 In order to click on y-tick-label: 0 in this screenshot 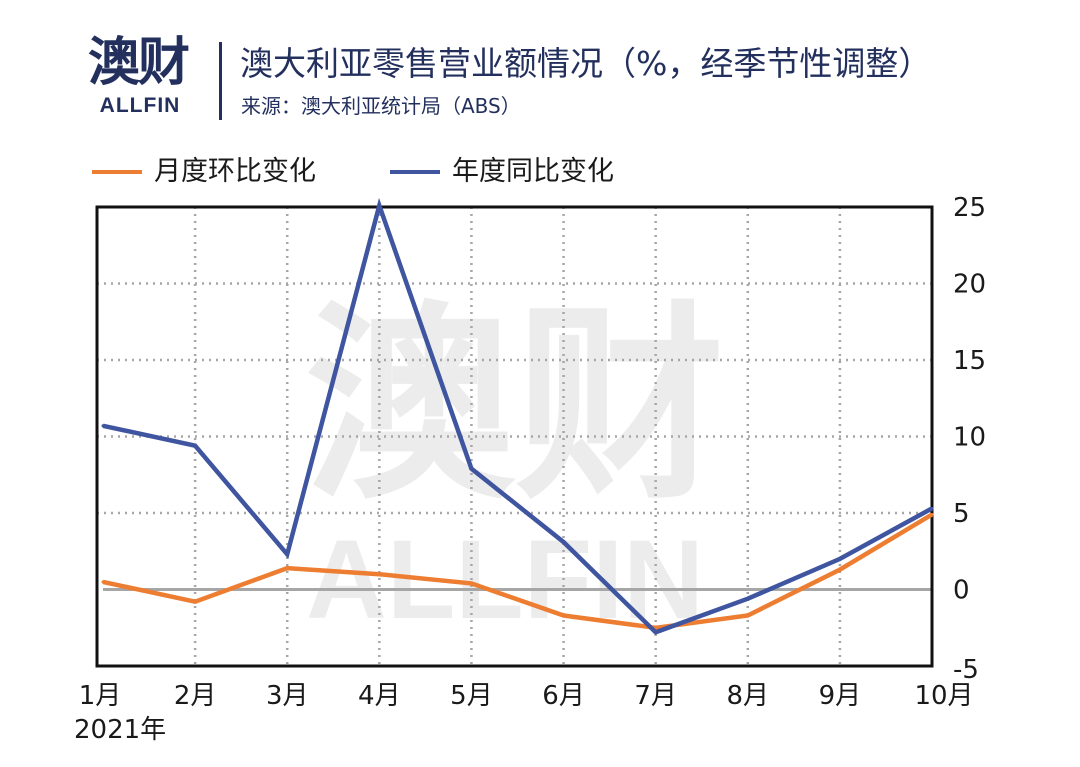, I will do `click(961, 591)`.